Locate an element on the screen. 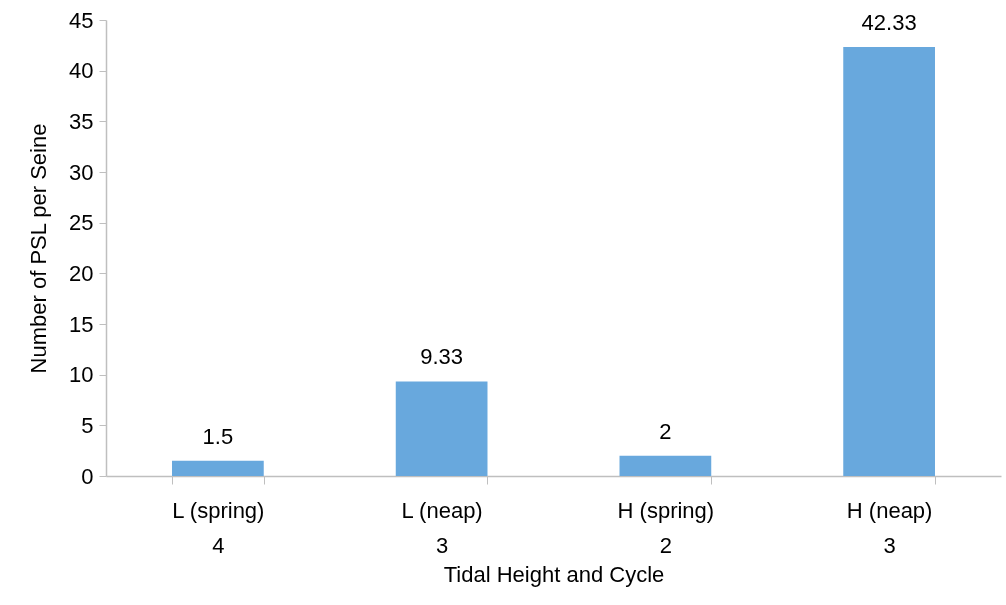 This screenshot has width=1006, height=605. y-axis-title: Number of PSL per Seine is located at coordinates (39, 248).